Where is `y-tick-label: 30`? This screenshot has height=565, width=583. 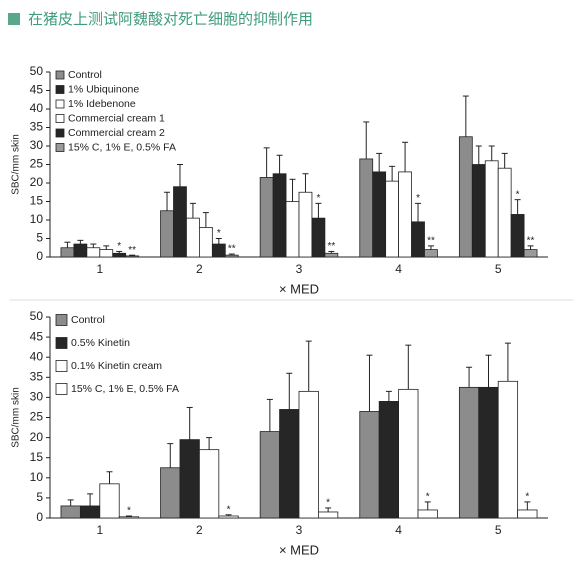
y-tick-label: 30 is located at coordinates (37, 145).